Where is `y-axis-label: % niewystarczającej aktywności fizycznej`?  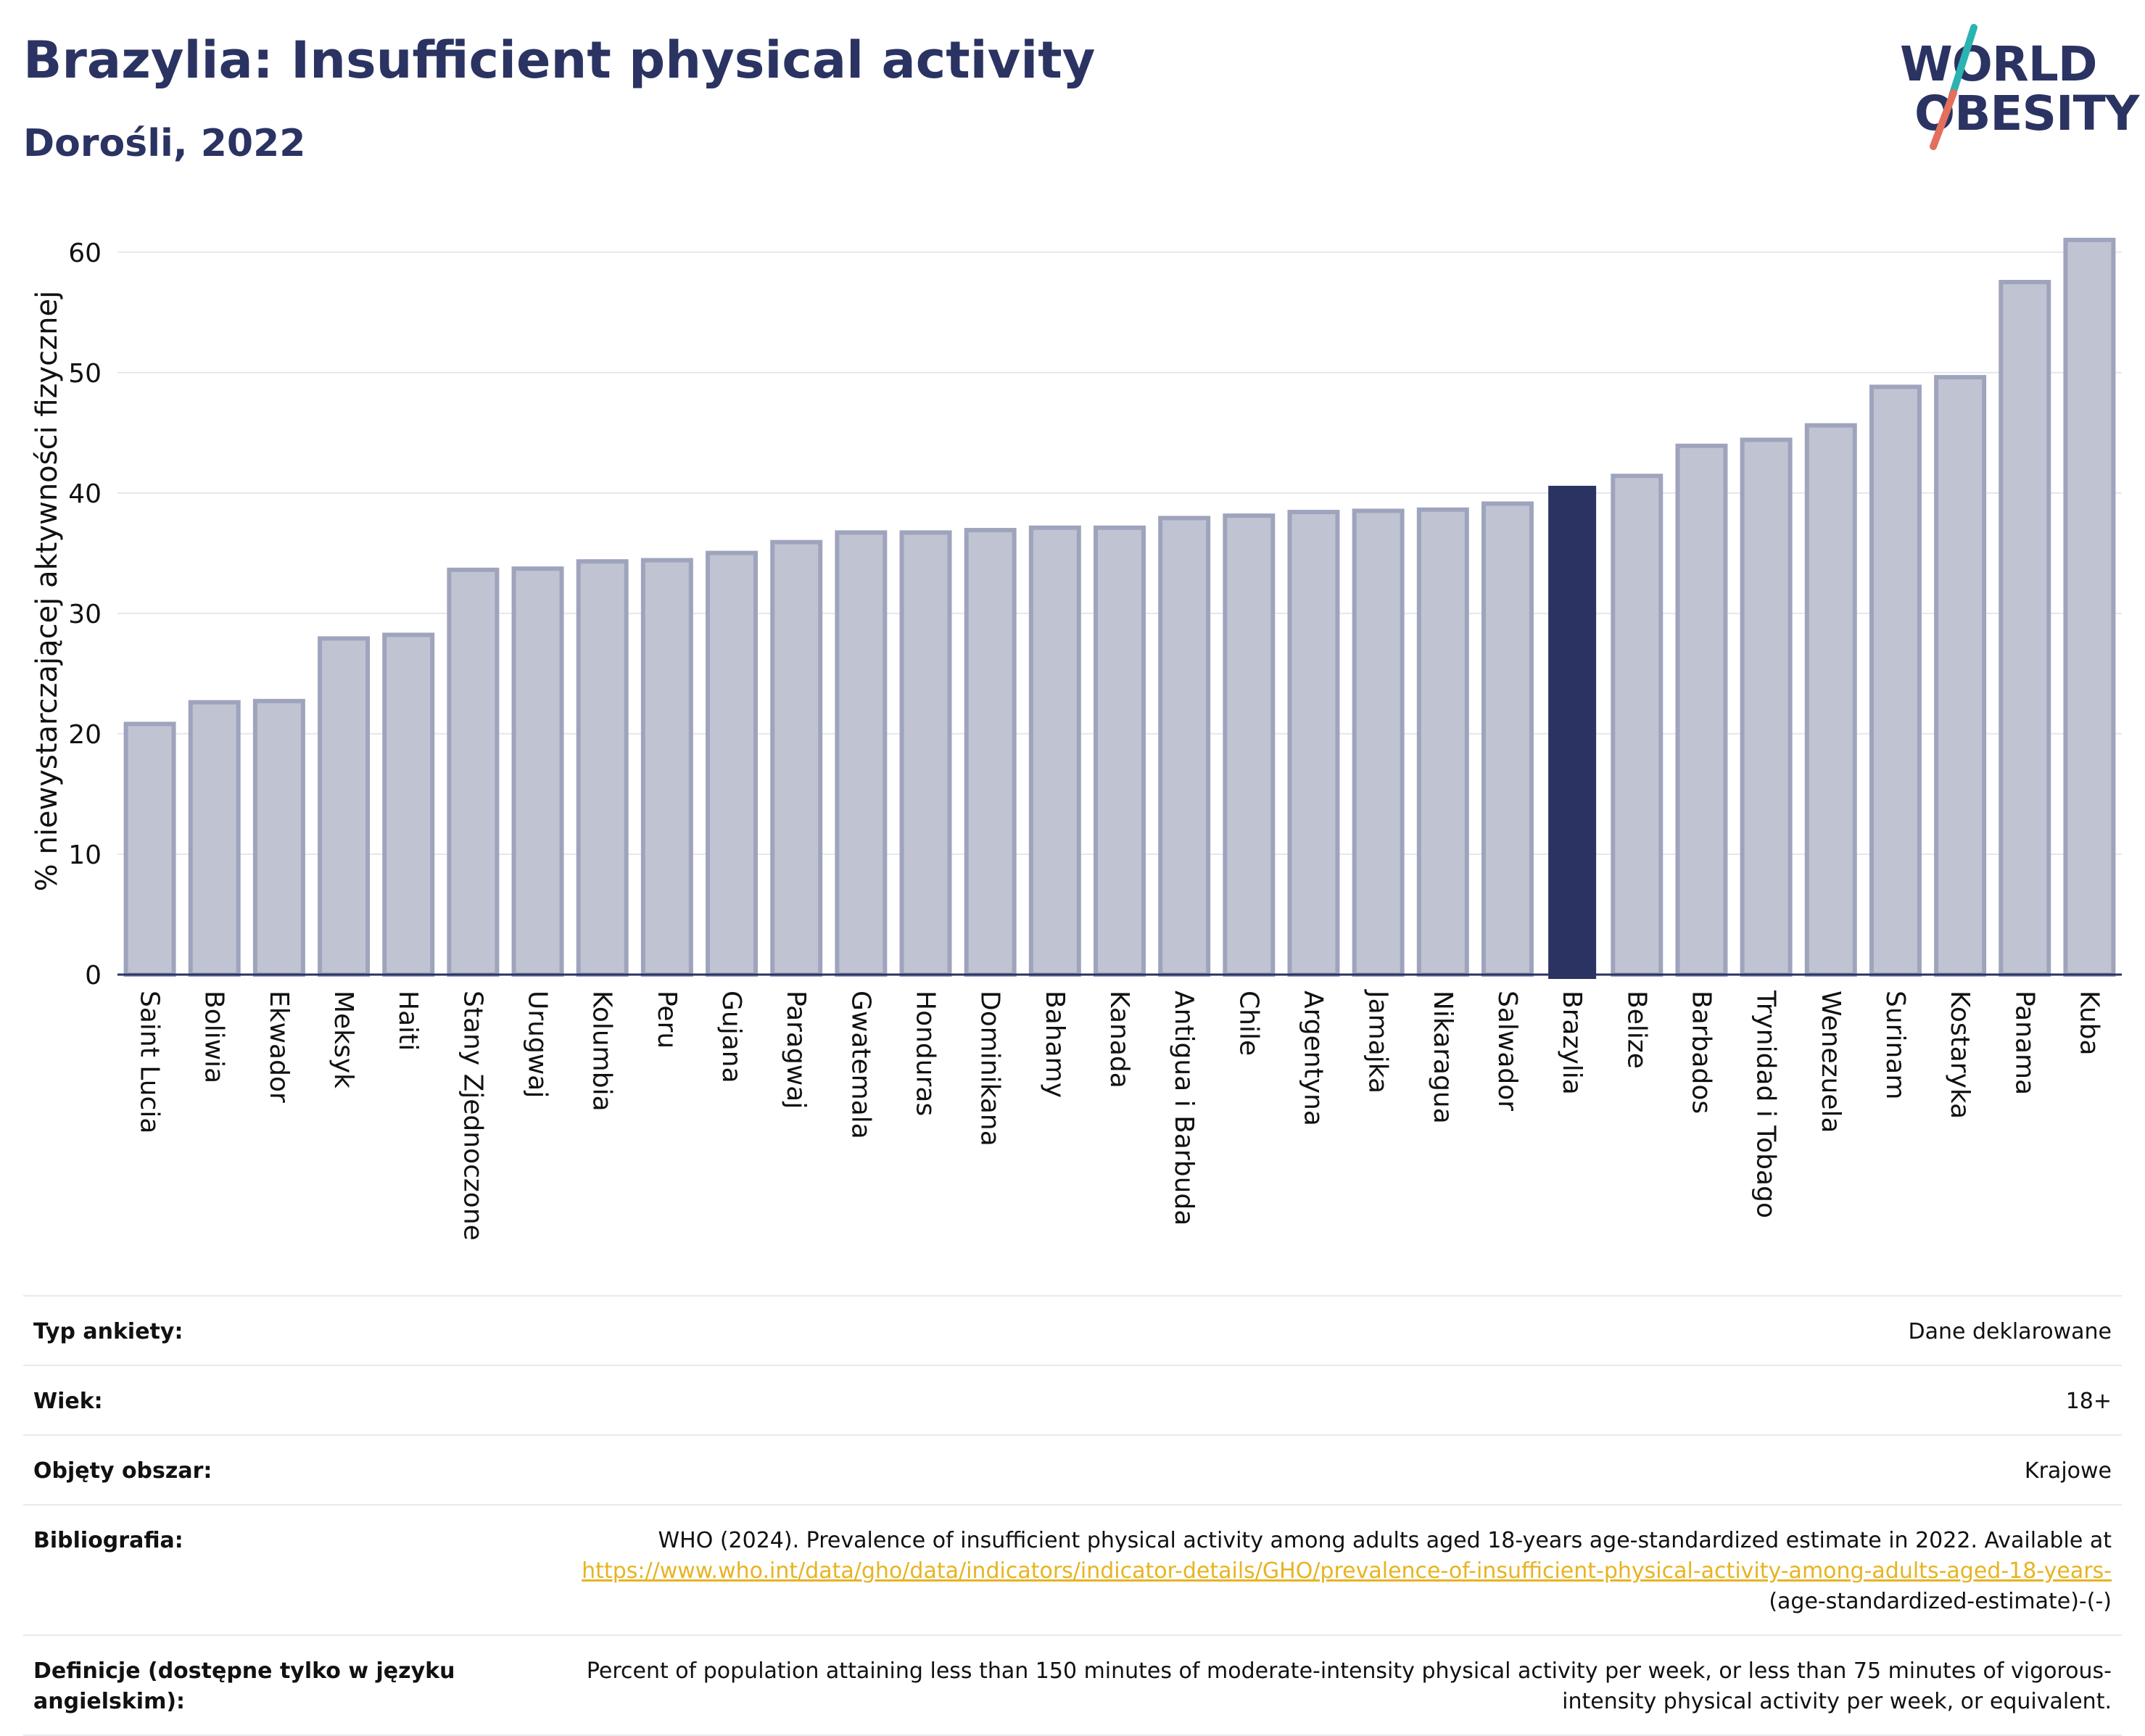 y-axis-label: % niewystarczającej aktywności fizycznej is located at coordinates (47, 591).